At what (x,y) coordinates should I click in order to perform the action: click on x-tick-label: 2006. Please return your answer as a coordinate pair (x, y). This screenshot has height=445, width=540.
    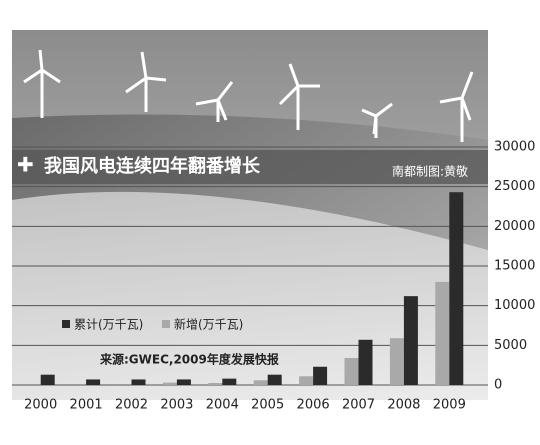
    Looking at the image, I should click on (313, 405).